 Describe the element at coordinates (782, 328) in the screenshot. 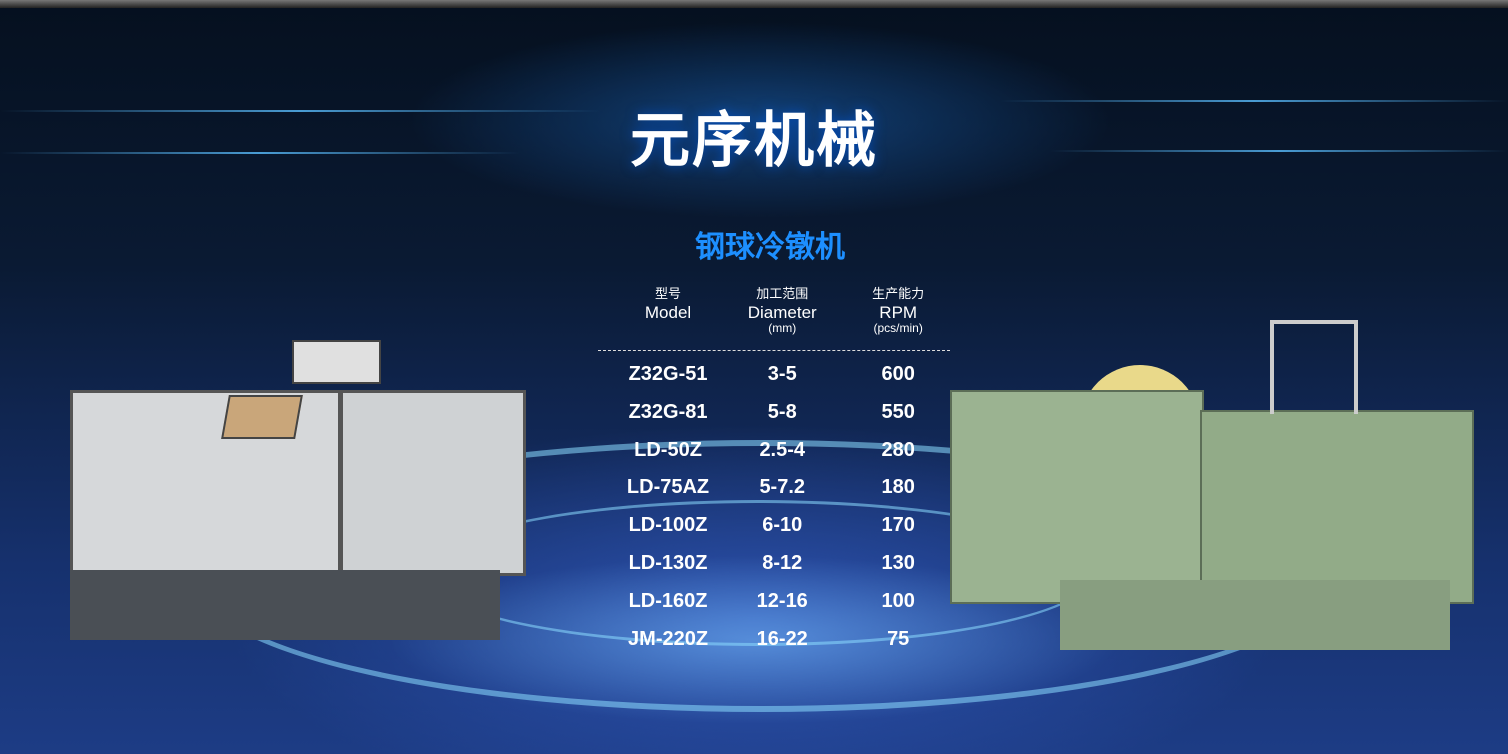

I see `header-unit: (mm)` at that location.